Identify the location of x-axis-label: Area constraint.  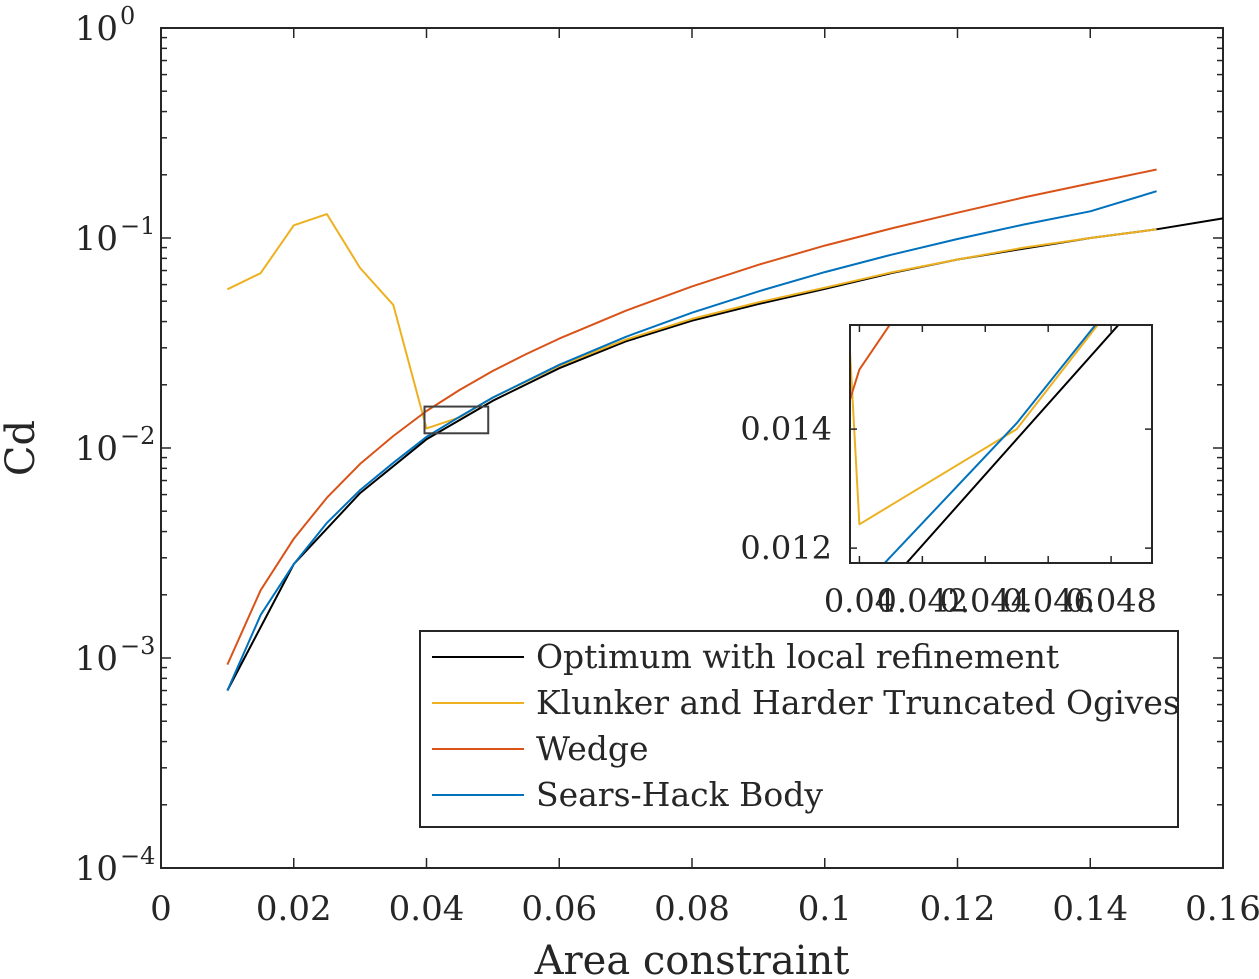
(692, 958).